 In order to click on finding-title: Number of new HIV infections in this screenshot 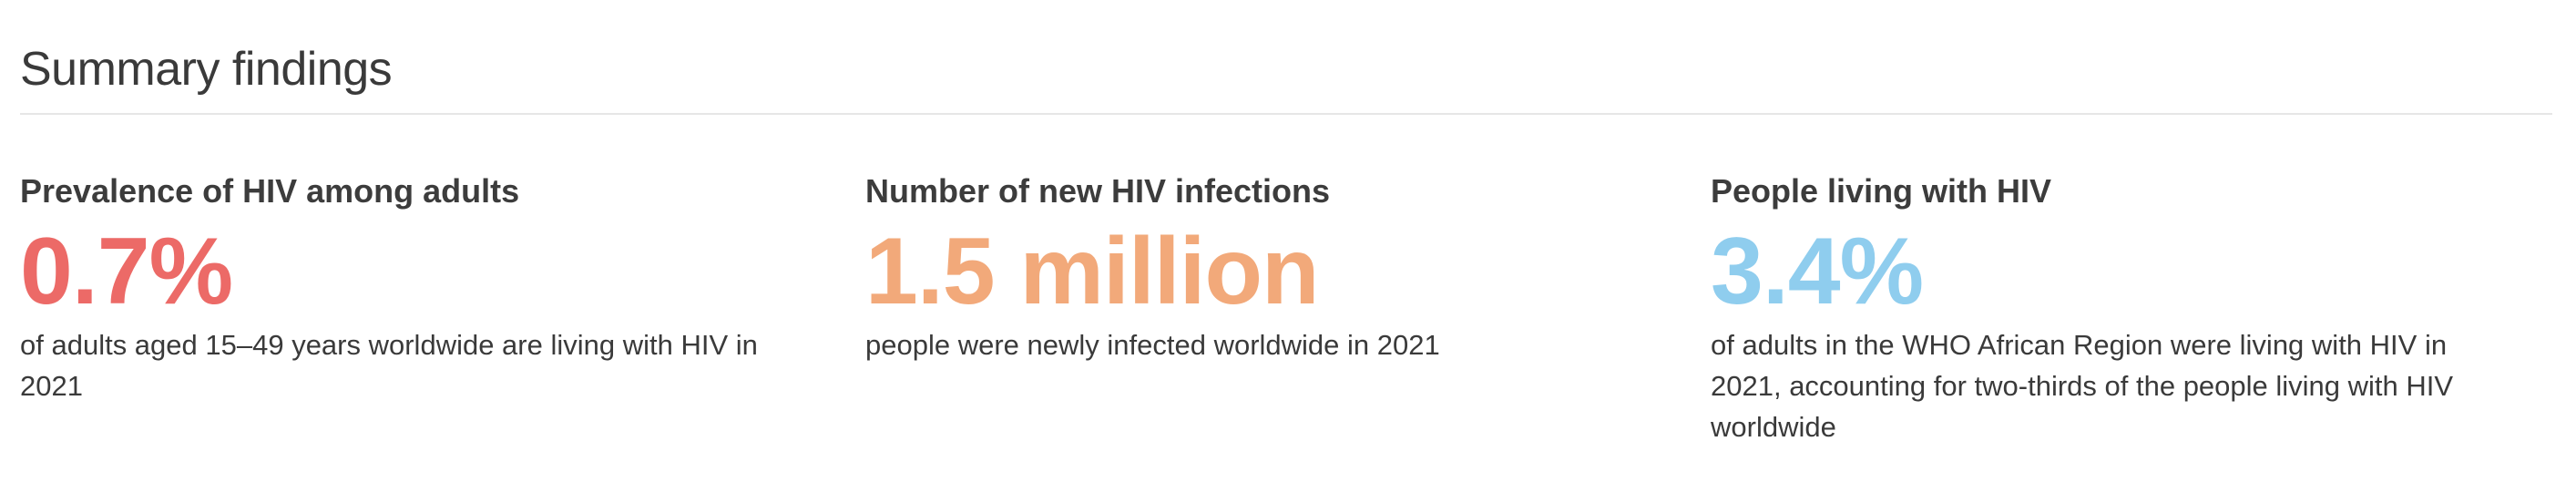, I will do `click(1098, 191)`.